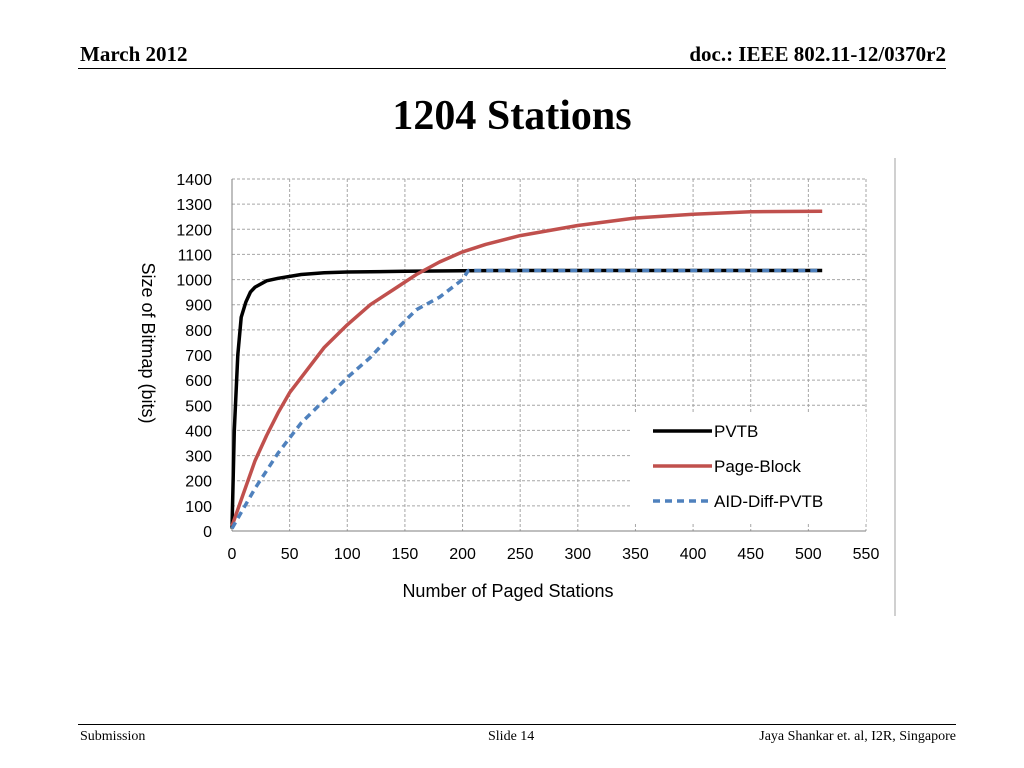 The image size is (1024, 768). Describe the element at coordinates (195, 255) in the screenshot. I see `y-tick-label: 1100` at that location.